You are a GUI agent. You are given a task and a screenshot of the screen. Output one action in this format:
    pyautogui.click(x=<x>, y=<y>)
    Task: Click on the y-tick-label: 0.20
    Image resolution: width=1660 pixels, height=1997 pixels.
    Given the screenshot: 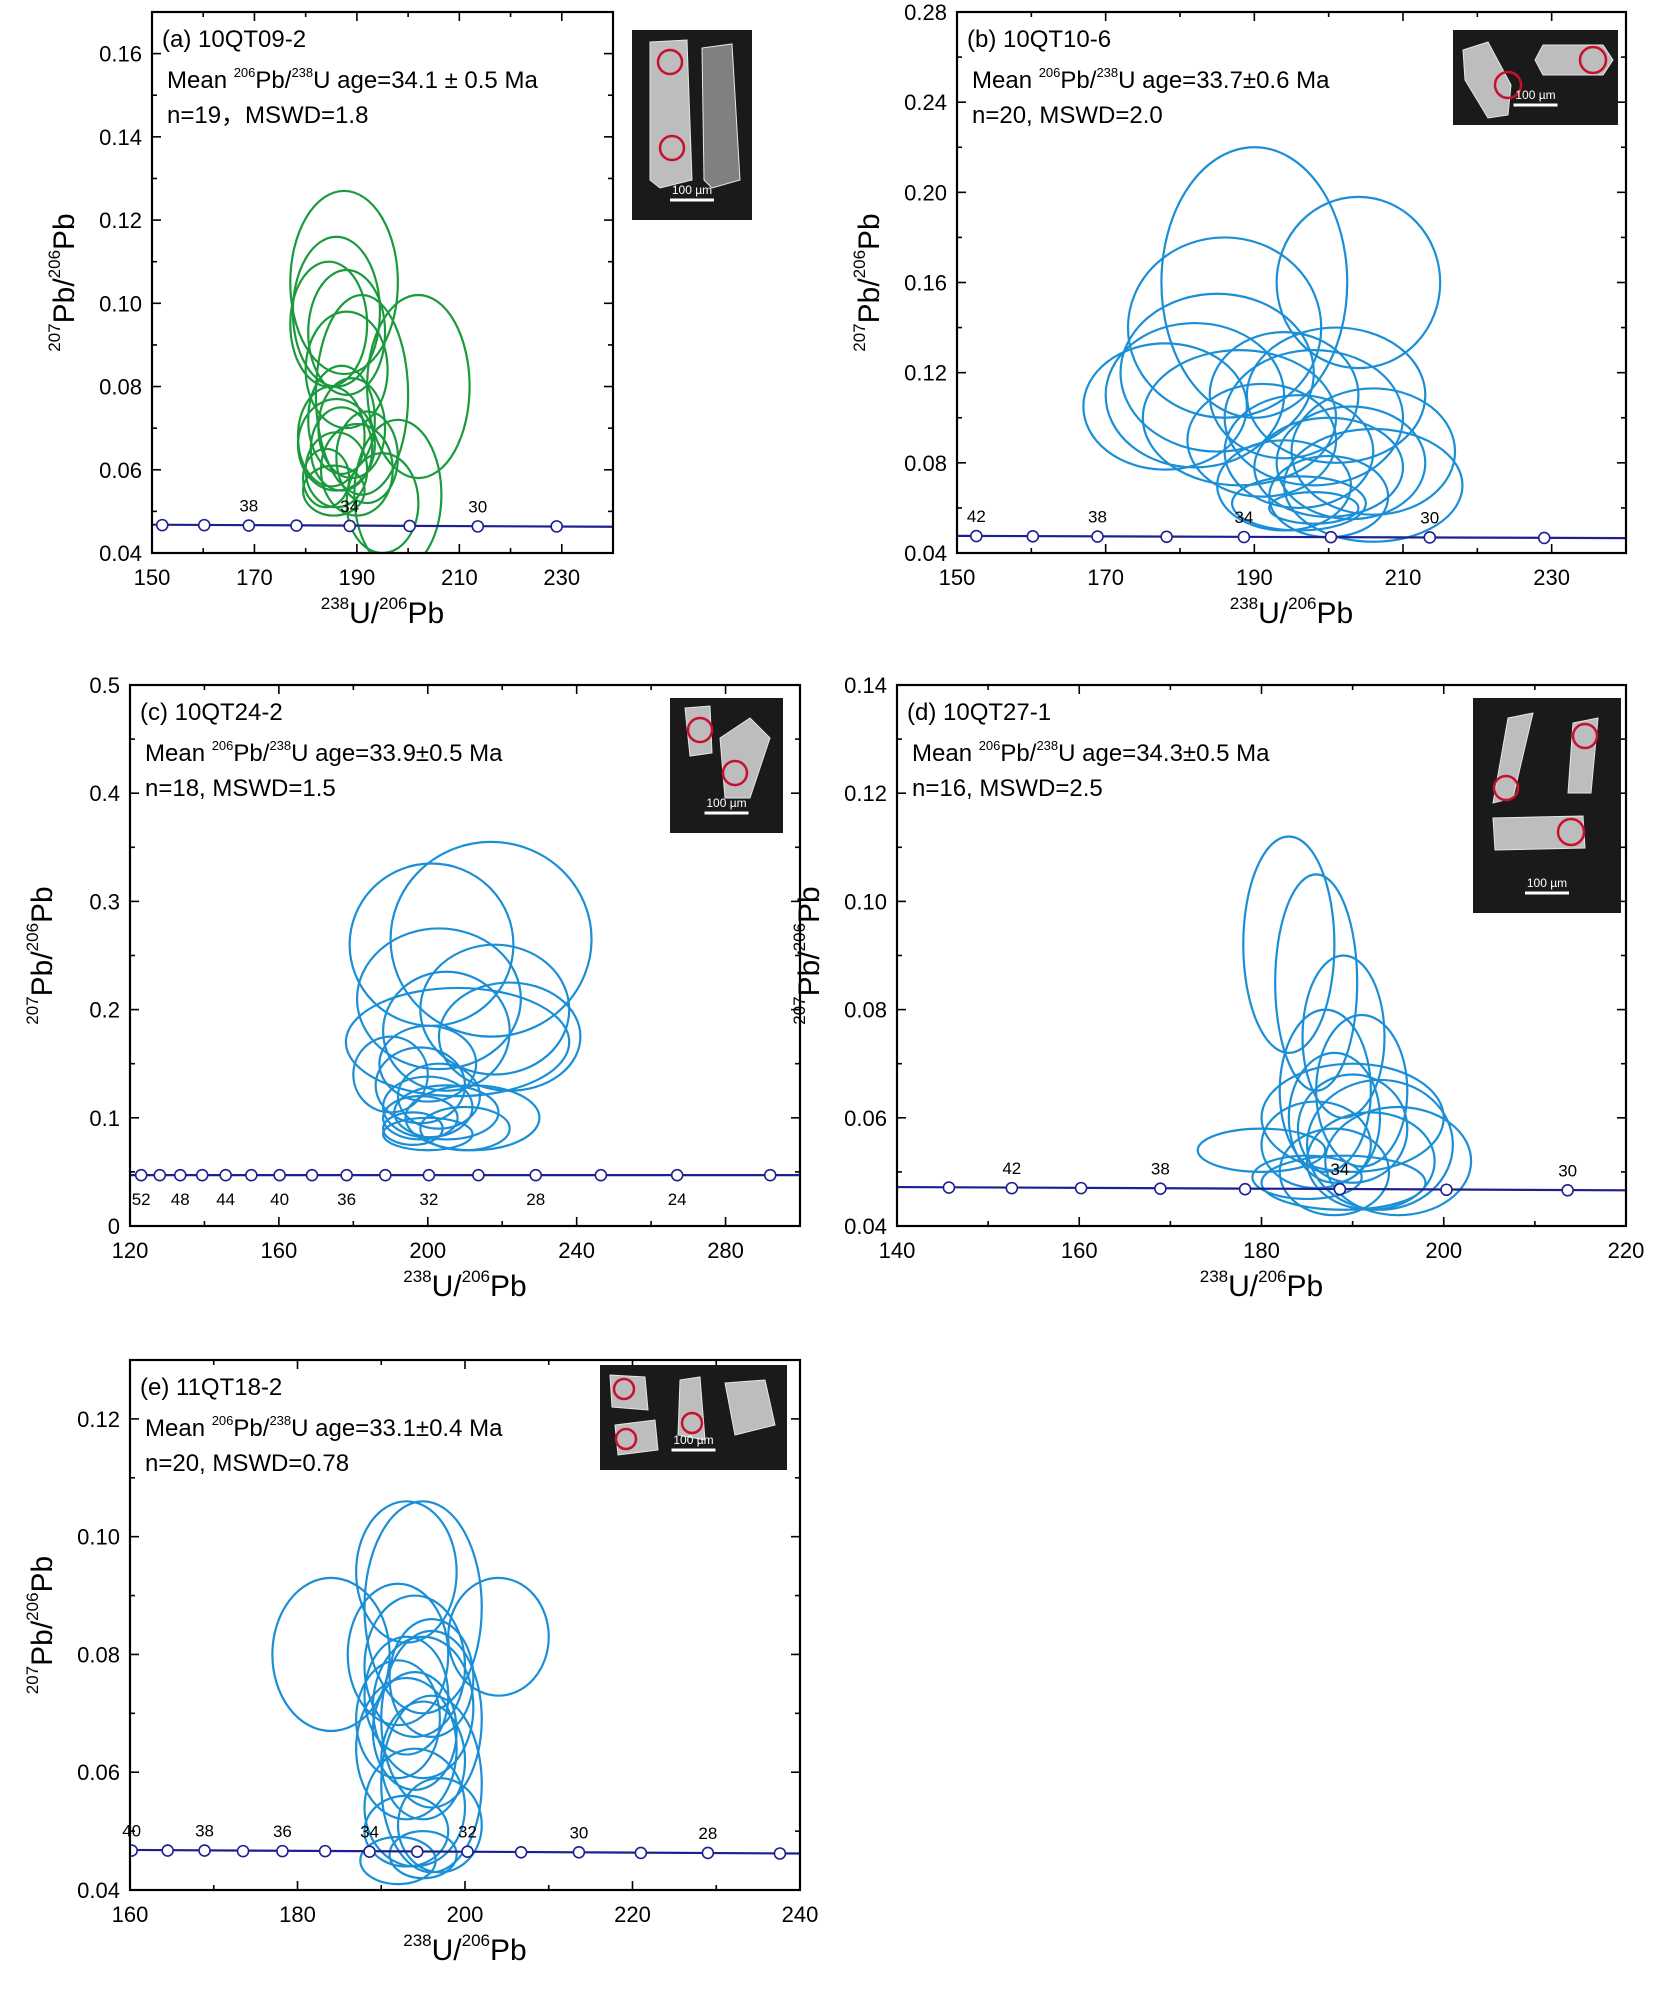 What is the action you would take?
    pyautogui.click(x=925, y=192)
    